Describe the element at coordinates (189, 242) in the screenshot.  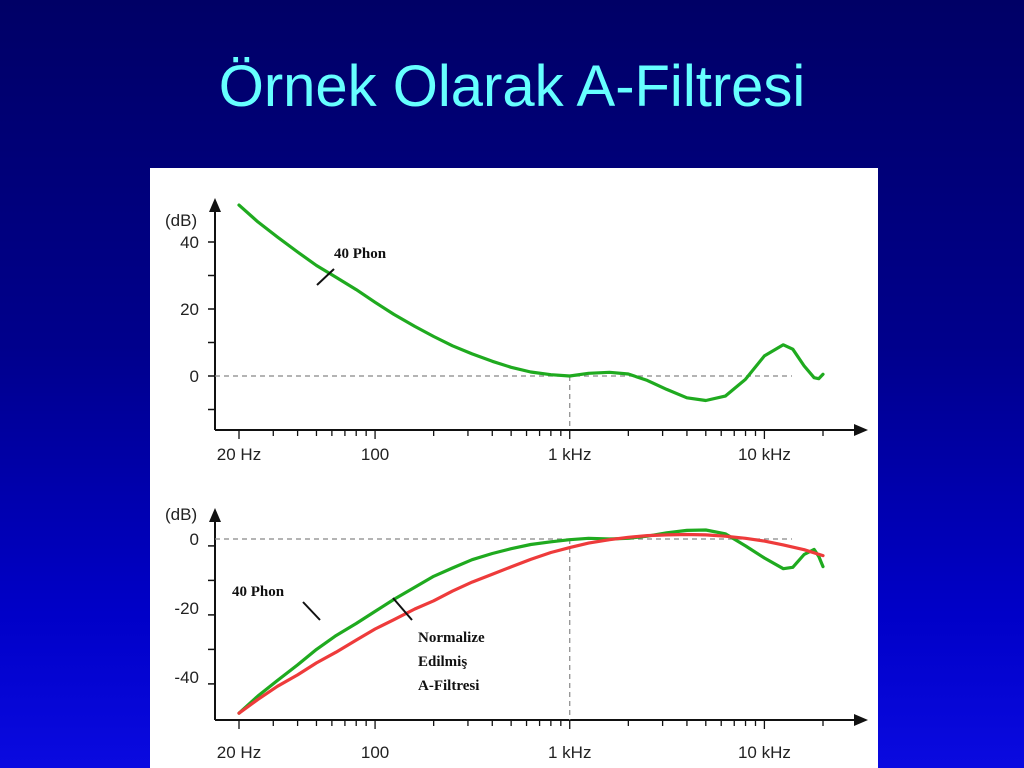
I see `chart1-y-tick-label: 40` at that location.